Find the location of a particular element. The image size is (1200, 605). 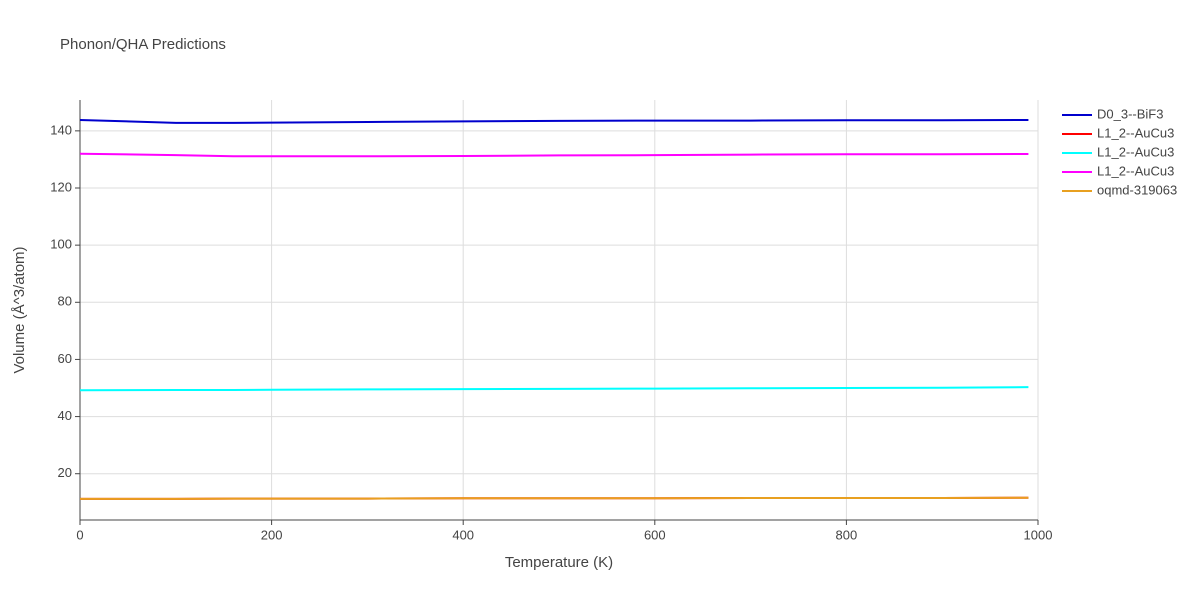

chart-title: Phonon/QHA Predictions is located at coordinates (143, 44).